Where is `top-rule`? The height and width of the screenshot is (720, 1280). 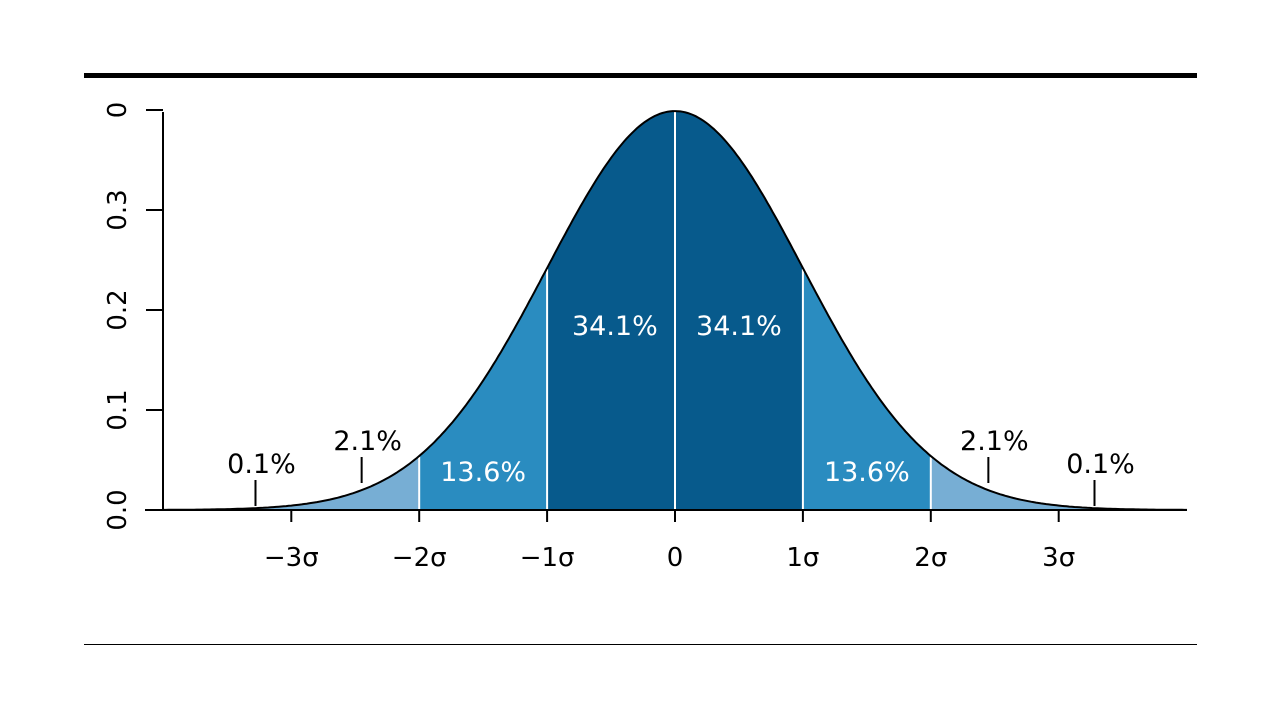 top-rule is located at coordinates (640, 75).